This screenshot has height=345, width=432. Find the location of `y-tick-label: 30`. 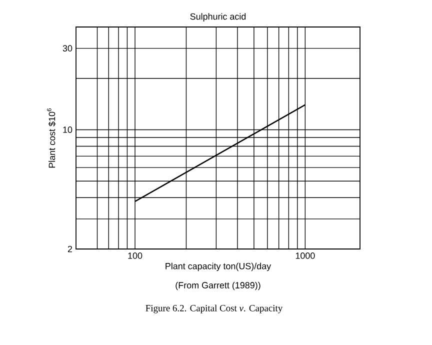

y-tick-label: 30 is located at coordinates (67, 48).